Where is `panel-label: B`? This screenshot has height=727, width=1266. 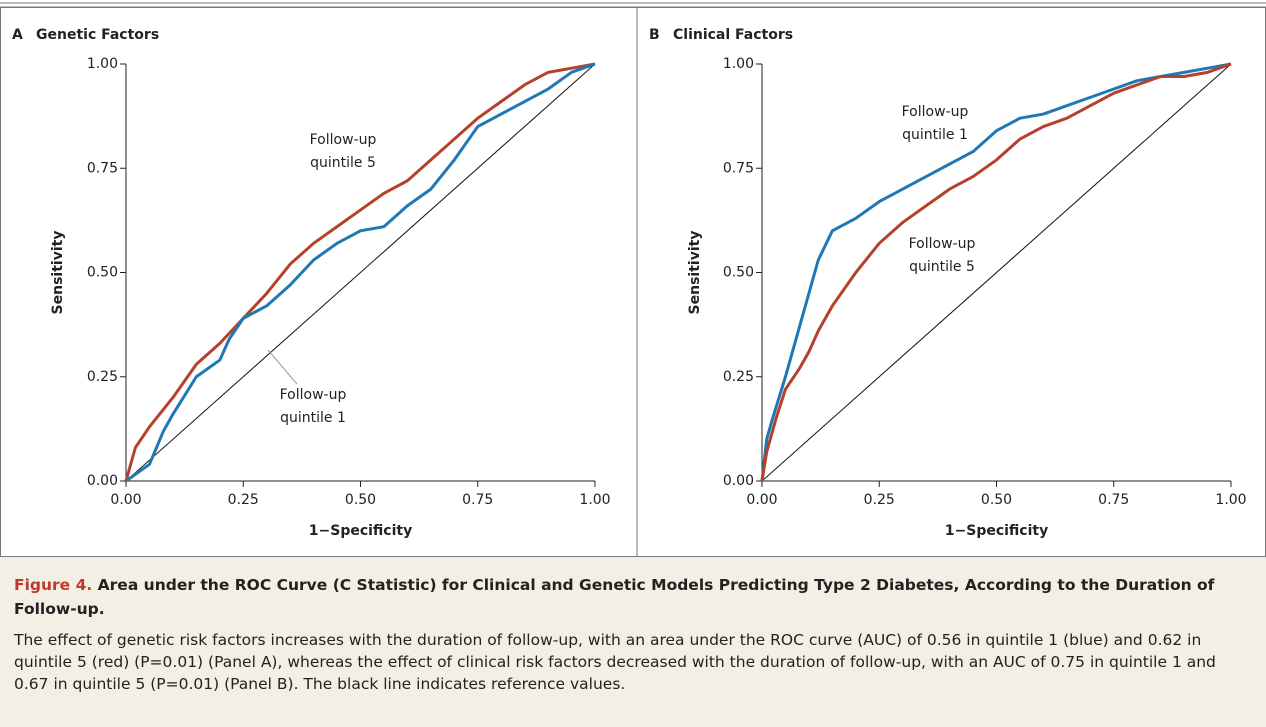
panel-label: B is located at coordinates (654, 35).